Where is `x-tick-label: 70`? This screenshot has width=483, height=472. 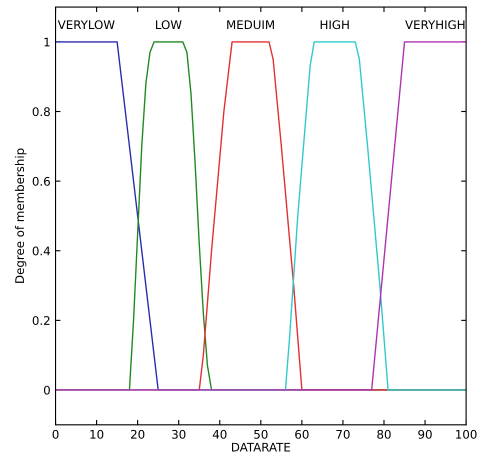 x-tick-label: 70 is located at coordinates (343, 434).